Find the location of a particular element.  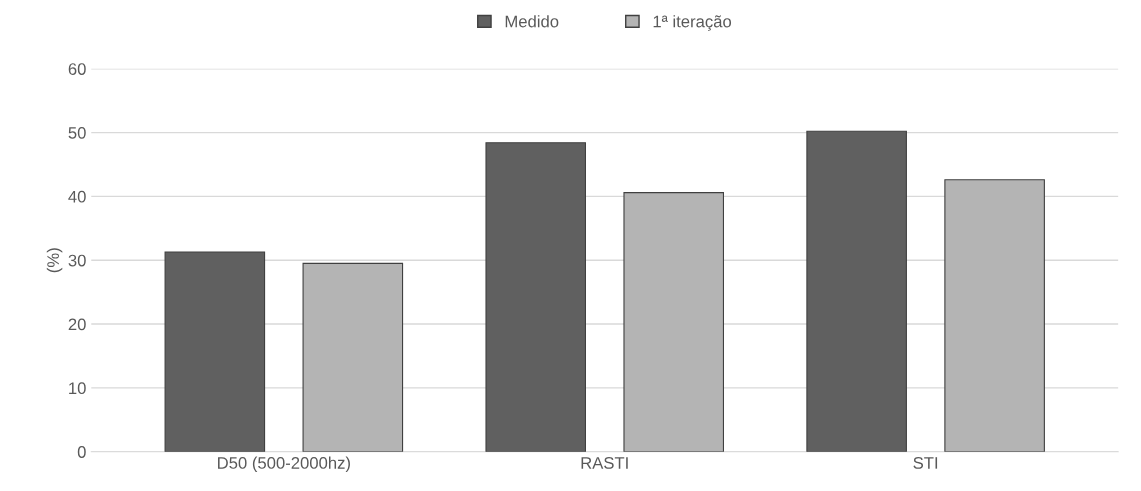

y-tick-label: 0 is located at coordinates (81, 452).